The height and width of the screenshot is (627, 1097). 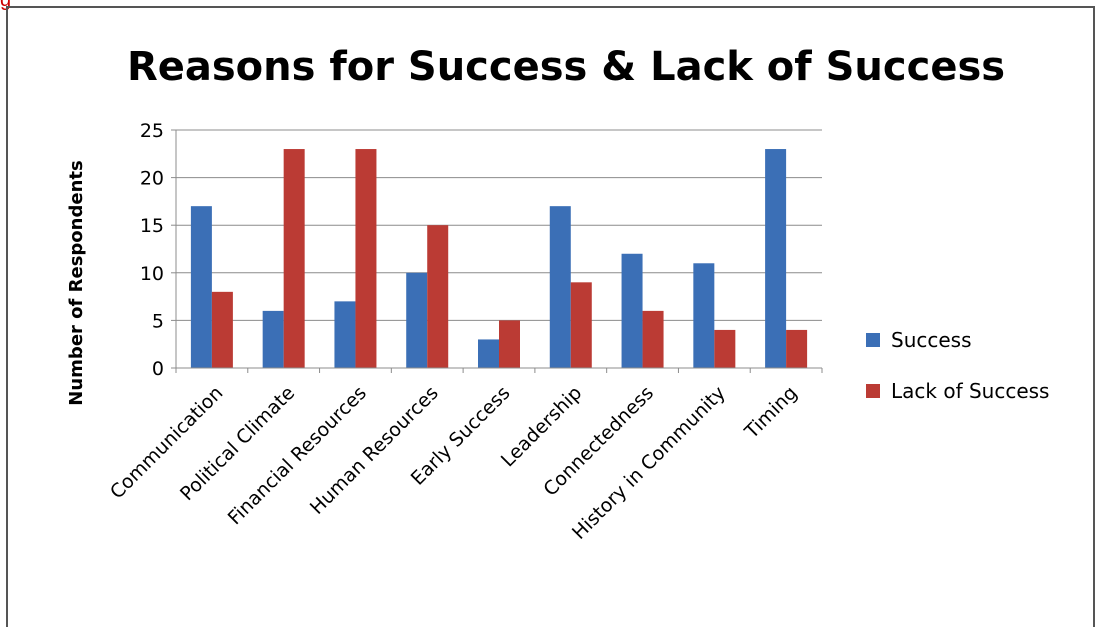 What do you see at coordinates (771, 413) in the screenshot?
I see `x-category-label: Timing` at bounding box center [771, 413].